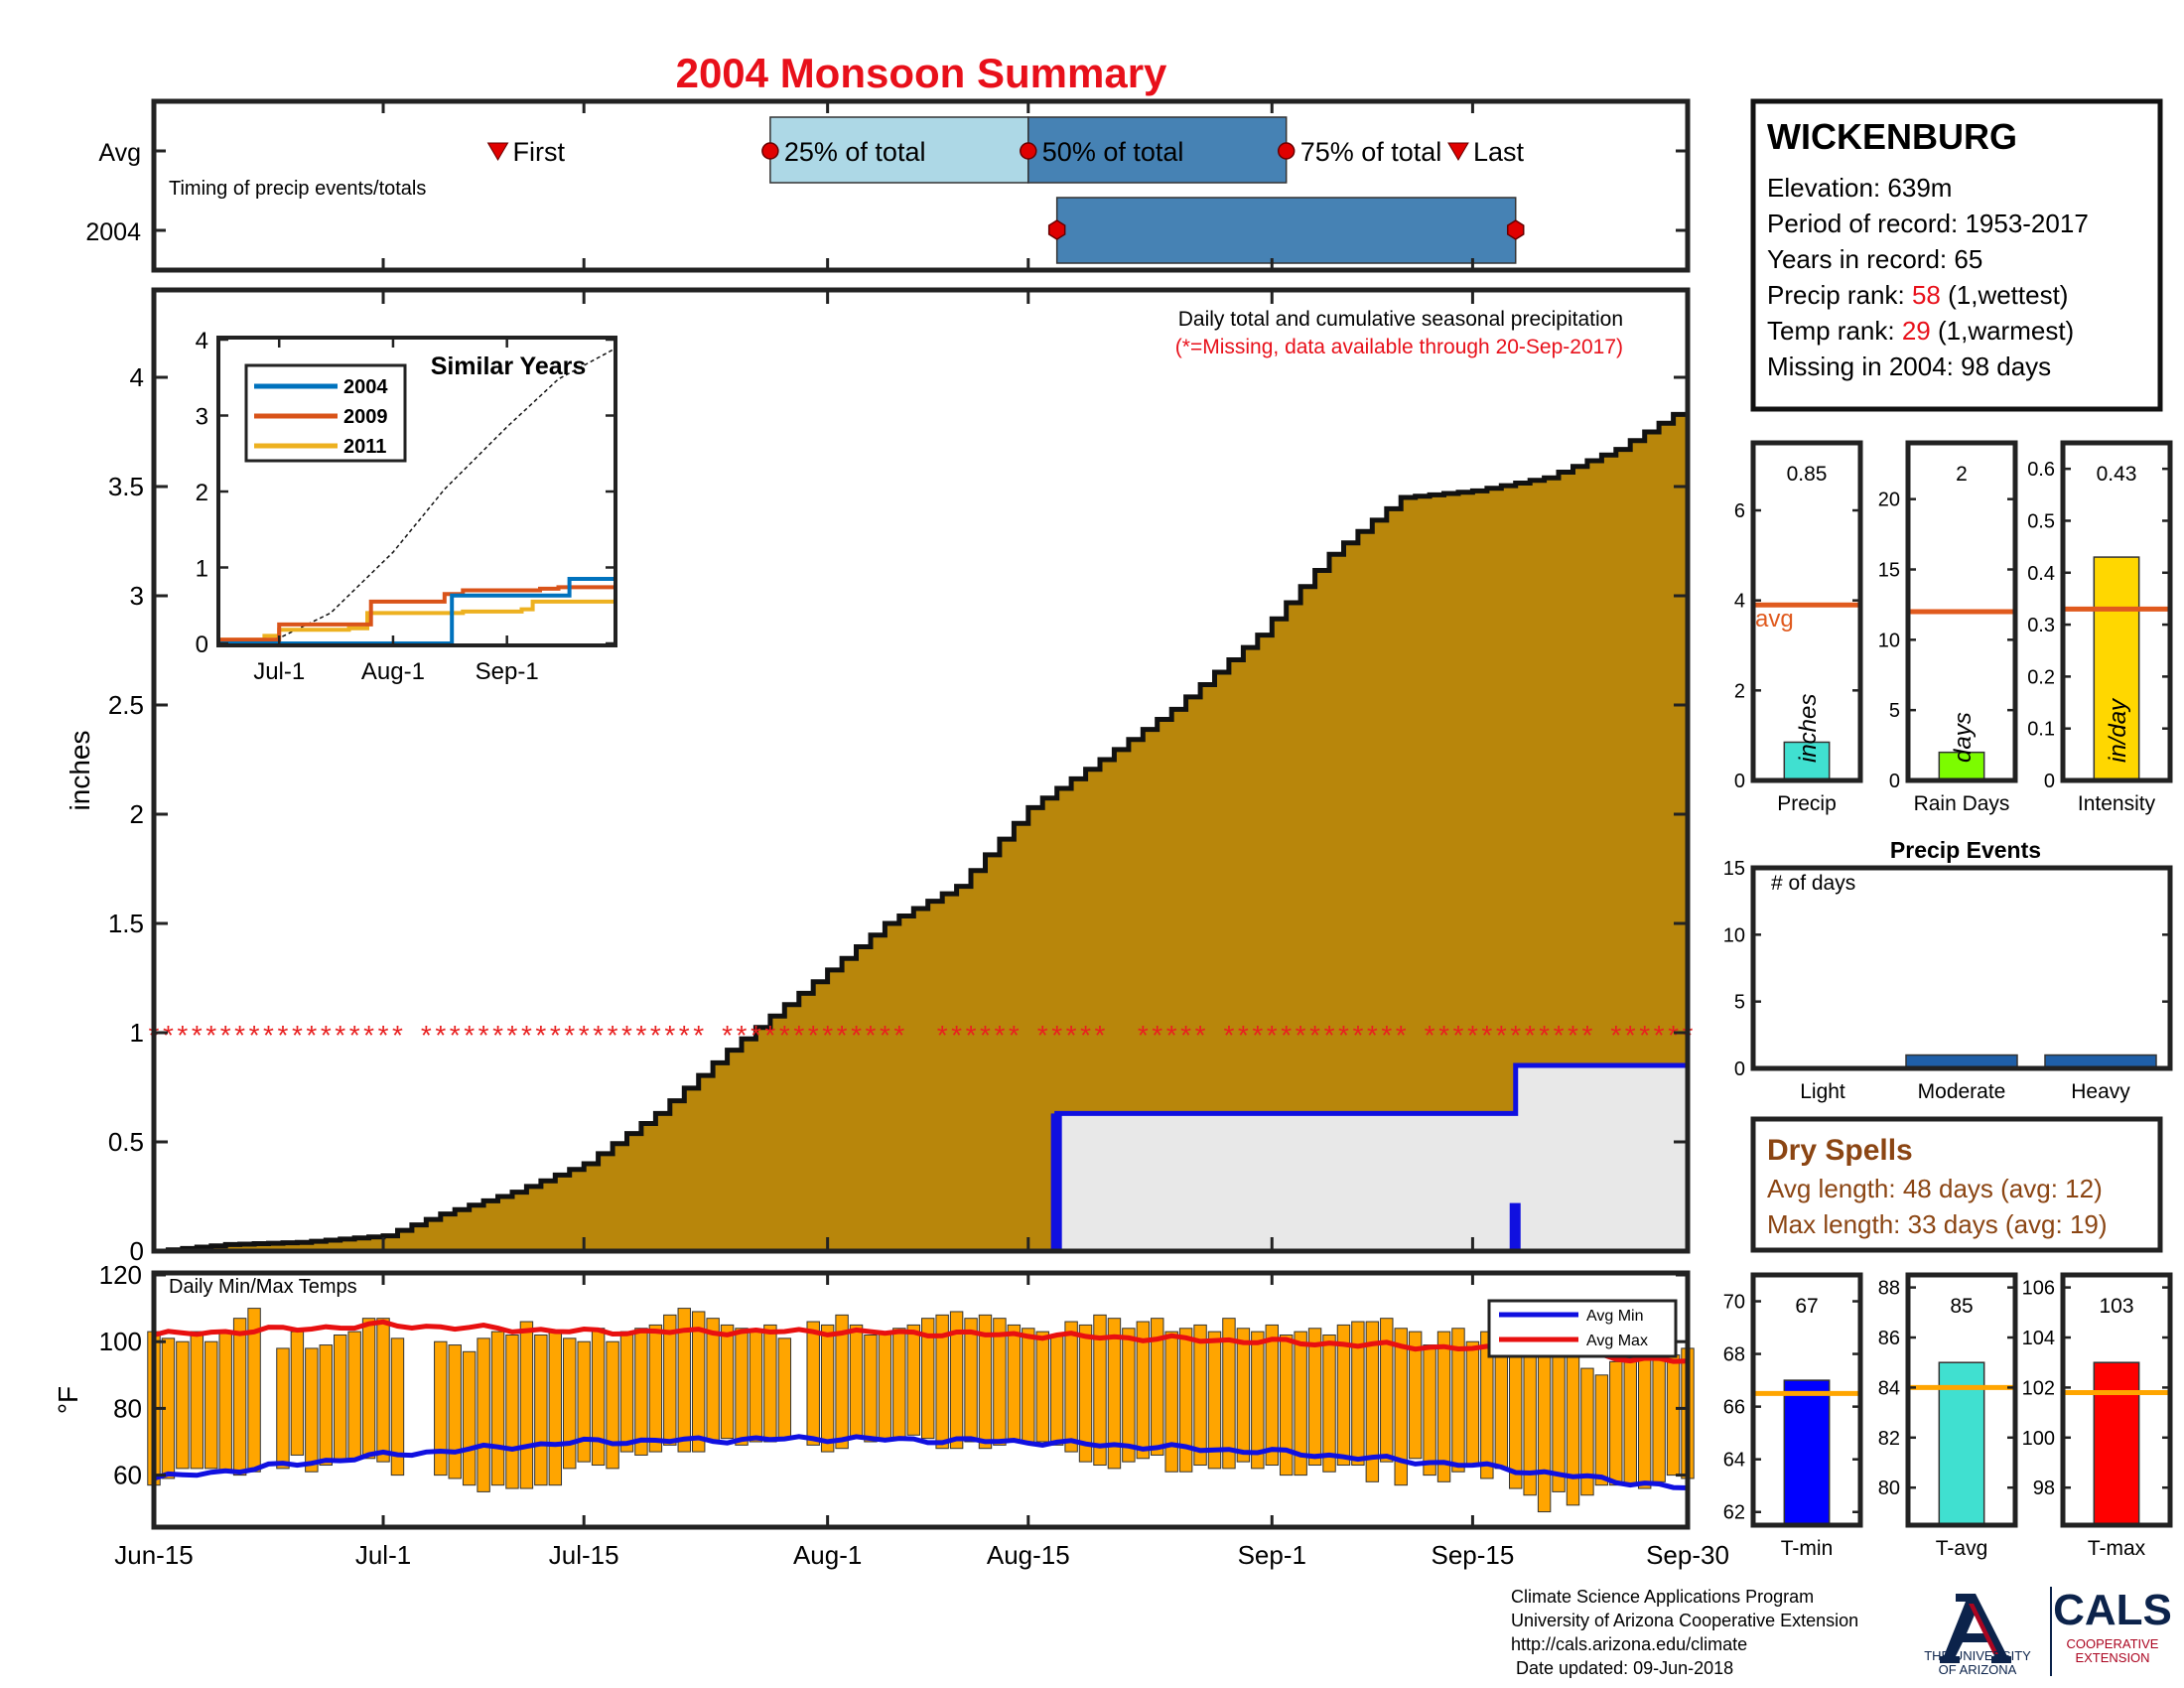  Describe the element at coordinates (416, 491) in the screenshot. I see `inset-frame` at that location.